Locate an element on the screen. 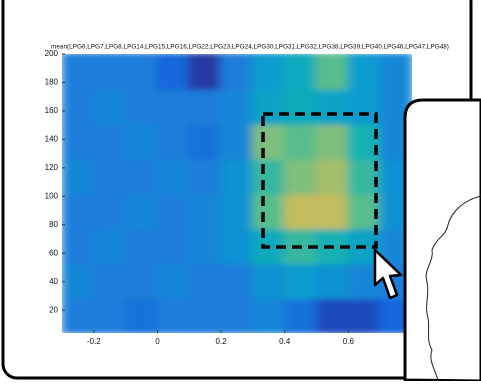 This screenshot has height=386, width=481. y-tick-label: 140 is located at coordinates (52, 139).